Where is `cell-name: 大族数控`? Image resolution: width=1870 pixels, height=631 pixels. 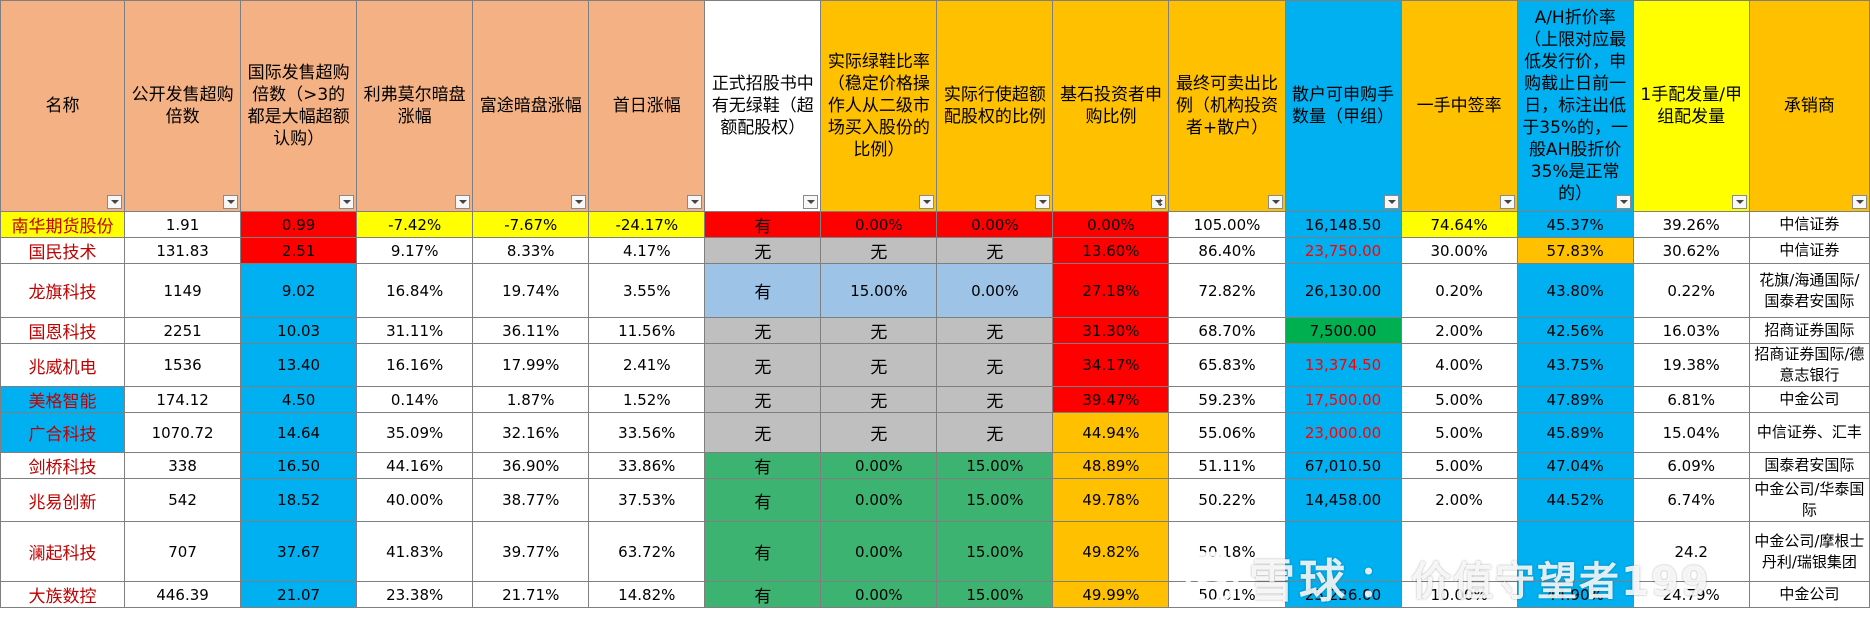 cell-name: 大族数控 is located at coordinates (63, 594).